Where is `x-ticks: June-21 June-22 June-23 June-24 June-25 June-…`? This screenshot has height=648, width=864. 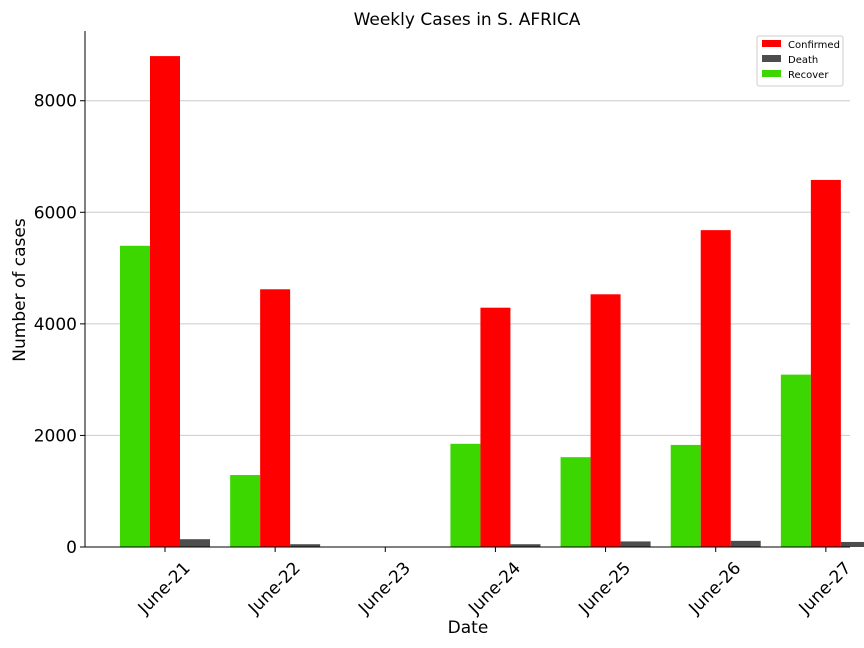 x-ticks: June-21 June-22 June-23 June-24 June-25 June-… is located at coordinates (495, 583).